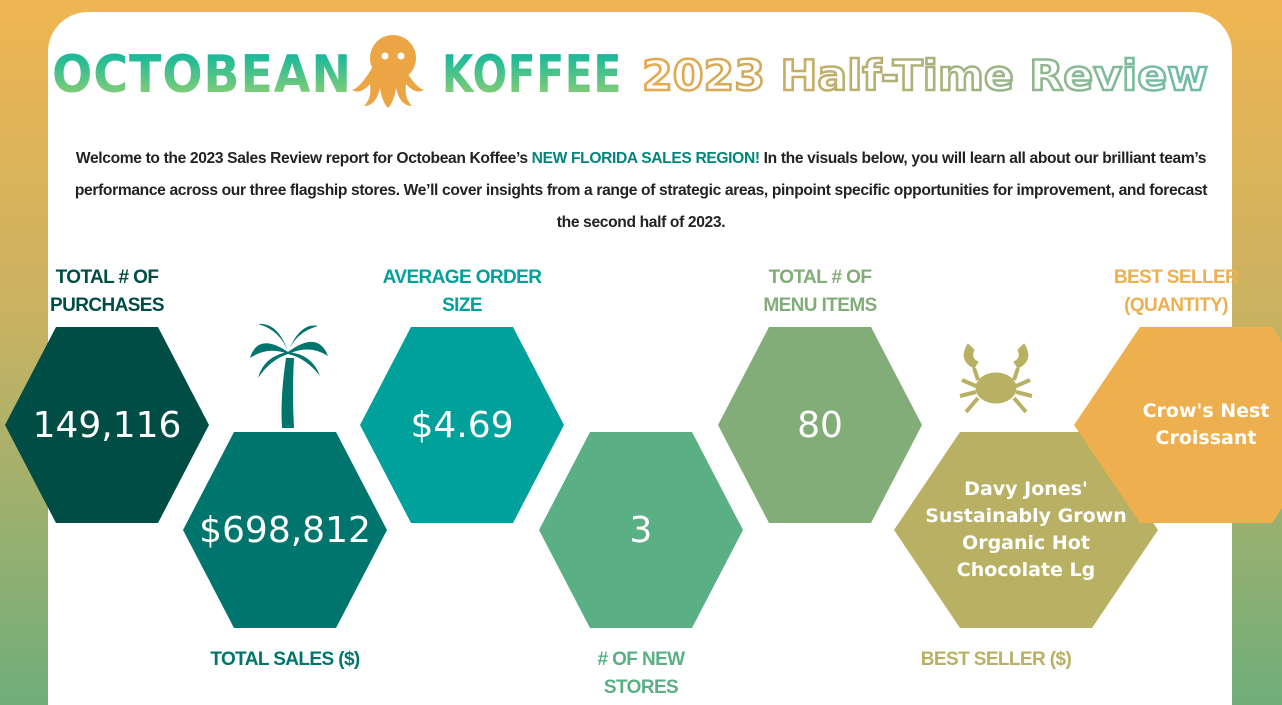  Describe the element at coordinates (630, 71) in the screenshot. I see `header: OCTOBEAN KOFFEE 2023 Half-Time Review` at that location.